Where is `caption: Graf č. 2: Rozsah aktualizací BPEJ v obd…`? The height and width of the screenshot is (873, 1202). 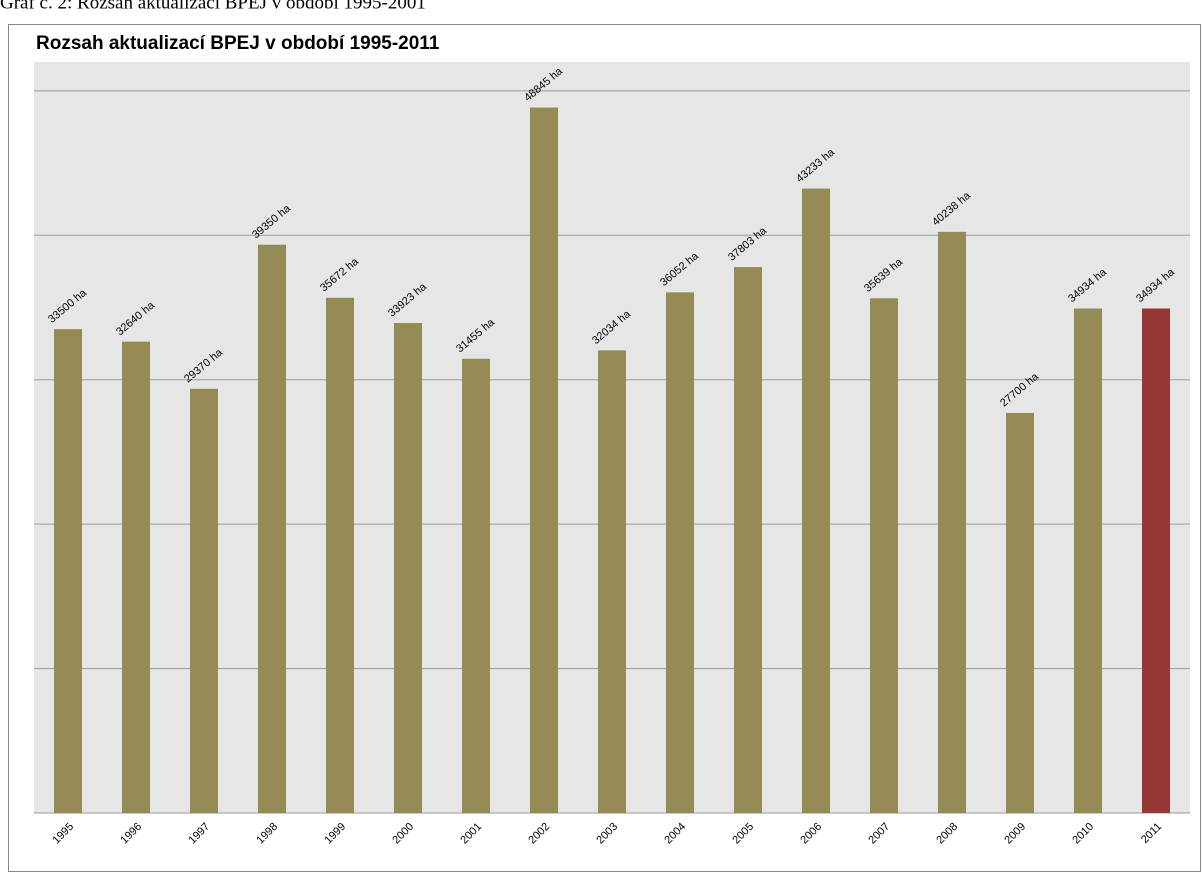 caption: Graf č. 2: Rozsah aktualizací BPEJ v obd… is located at coordinates (213, 6).